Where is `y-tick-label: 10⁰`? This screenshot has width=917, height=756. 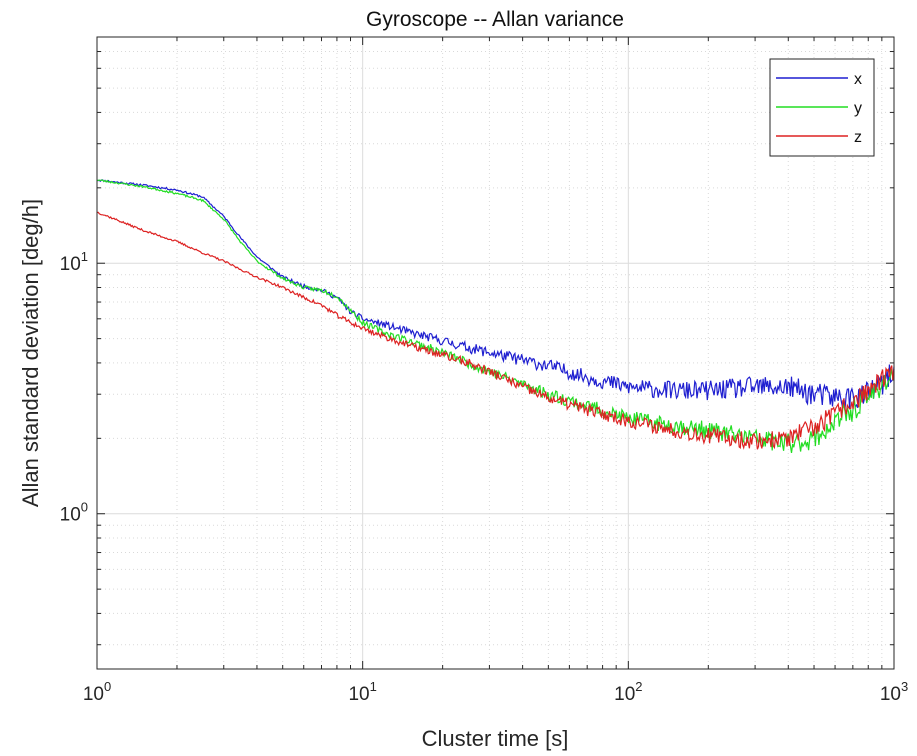 y-tick-label: 10⁰ is located at coordinates (74, 513).